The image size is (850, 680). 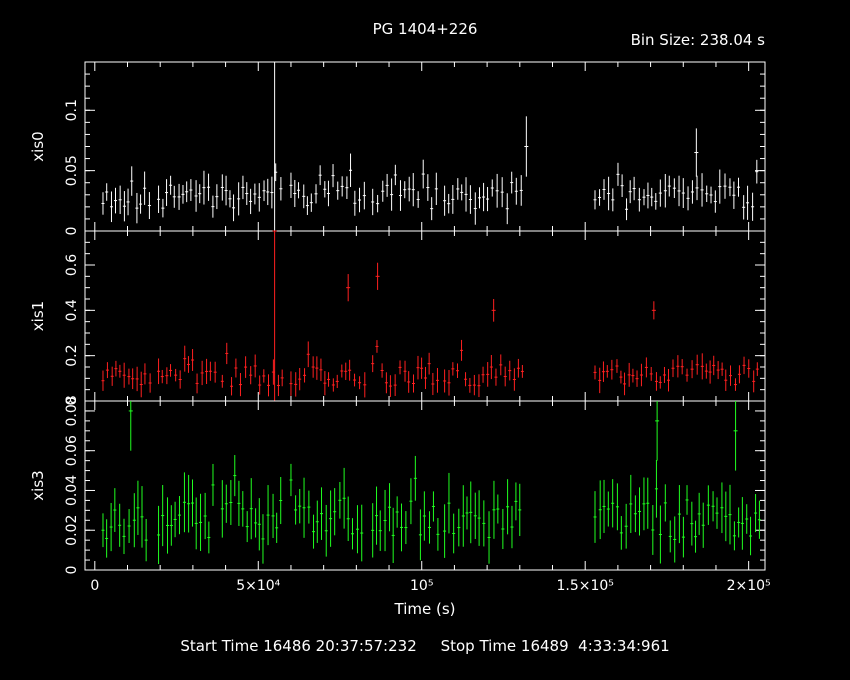 What do you see at coordinates (38, 485) in the screenshot?
I see `y-axis-label-xis3: xis3` at bounding box center [38, 485].